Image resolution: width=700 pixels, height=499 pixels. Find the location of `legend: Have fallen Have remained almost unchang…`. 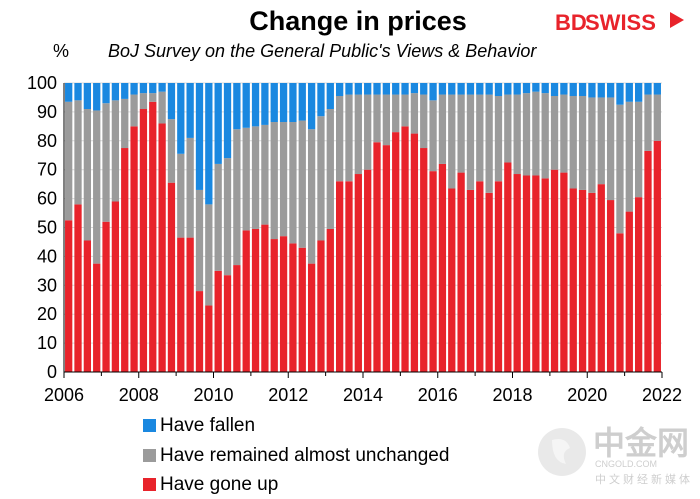

legend: Have fallen Have remained almost unchang… is located at coordinates (296, 455).